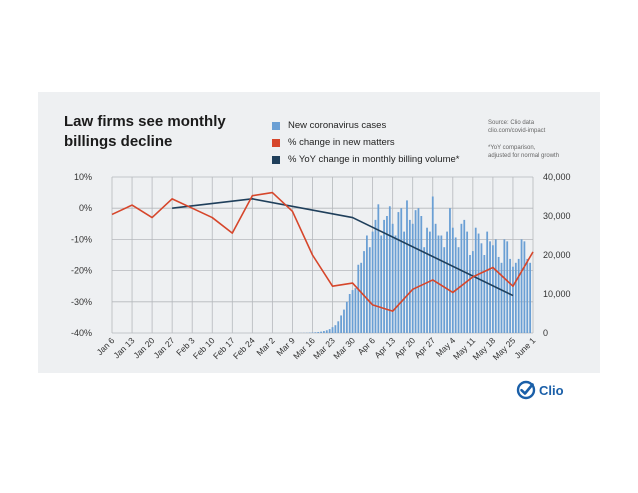 The width and height of the screenshot is (638, 493). What do you see at coordinates (343, 247) in the screenshot?
I see `billing-volume-line` at bounding box center [343, 247].